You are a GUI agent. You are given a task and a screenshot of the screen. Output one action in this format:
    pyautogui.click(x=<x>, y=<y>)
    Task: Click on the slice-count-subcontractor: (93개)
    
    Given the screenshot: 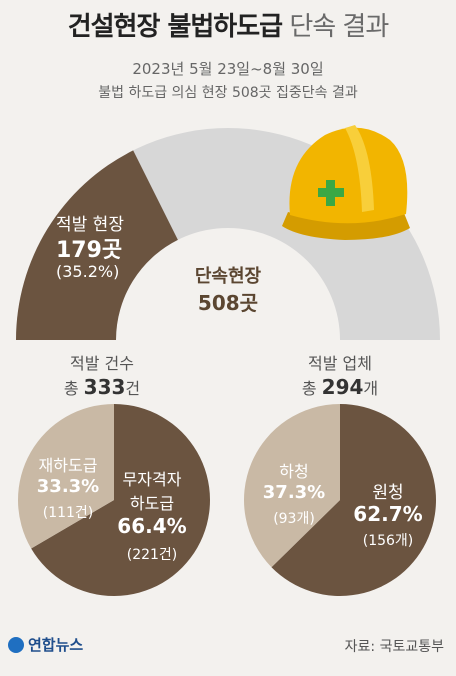 What is the action you would take?
    pyautogui.click(x=294, y=519)
    